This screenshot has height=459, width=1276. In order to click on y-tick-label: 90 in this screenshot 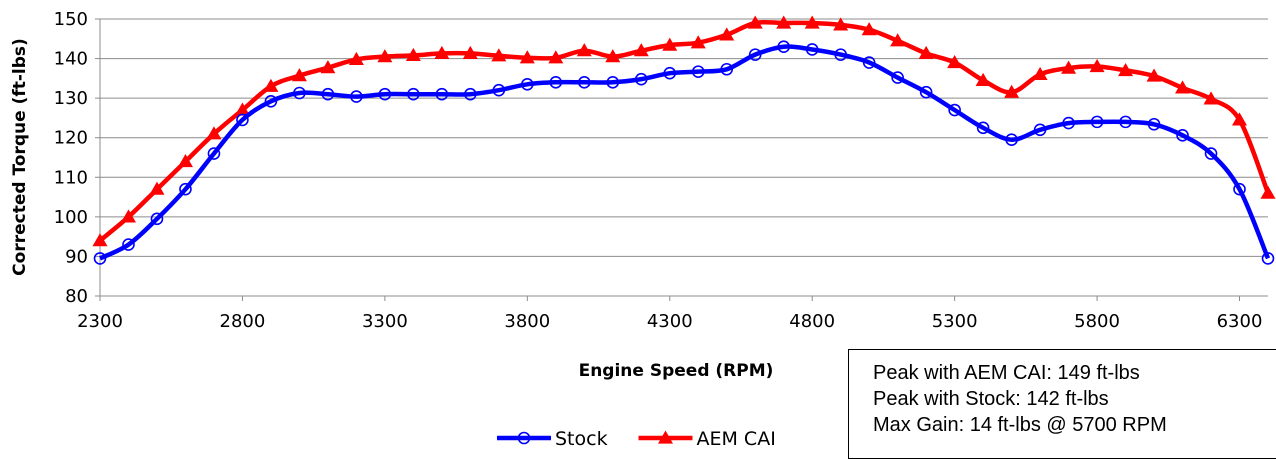, I will do `click(76, 256)`.